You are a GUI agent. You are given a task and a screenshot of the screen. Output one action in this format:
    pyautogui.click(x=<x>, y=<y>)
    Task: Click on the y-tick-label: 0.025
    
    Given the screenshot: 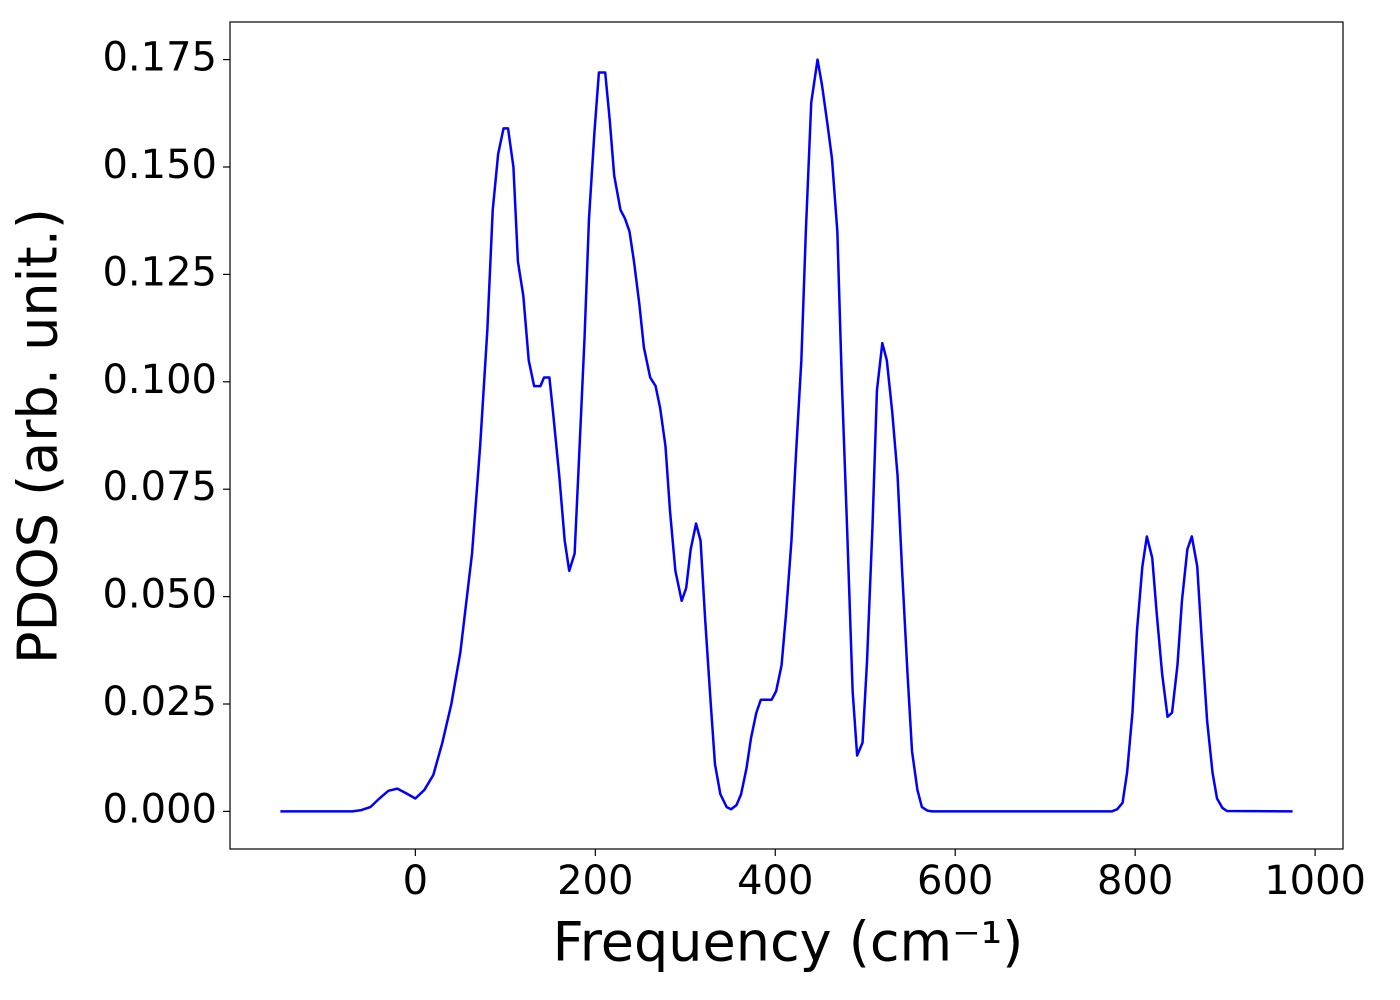 What is the action you would take?
    pyautogui.click(x=159, y=702)
    